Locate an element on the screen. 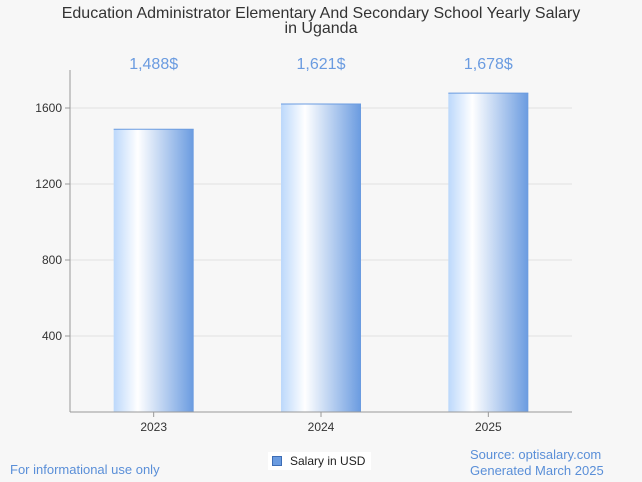 The height and width of the screenshot is (482, 642). value-label-2024: 1,621$ is located at coordinates (321, 64).